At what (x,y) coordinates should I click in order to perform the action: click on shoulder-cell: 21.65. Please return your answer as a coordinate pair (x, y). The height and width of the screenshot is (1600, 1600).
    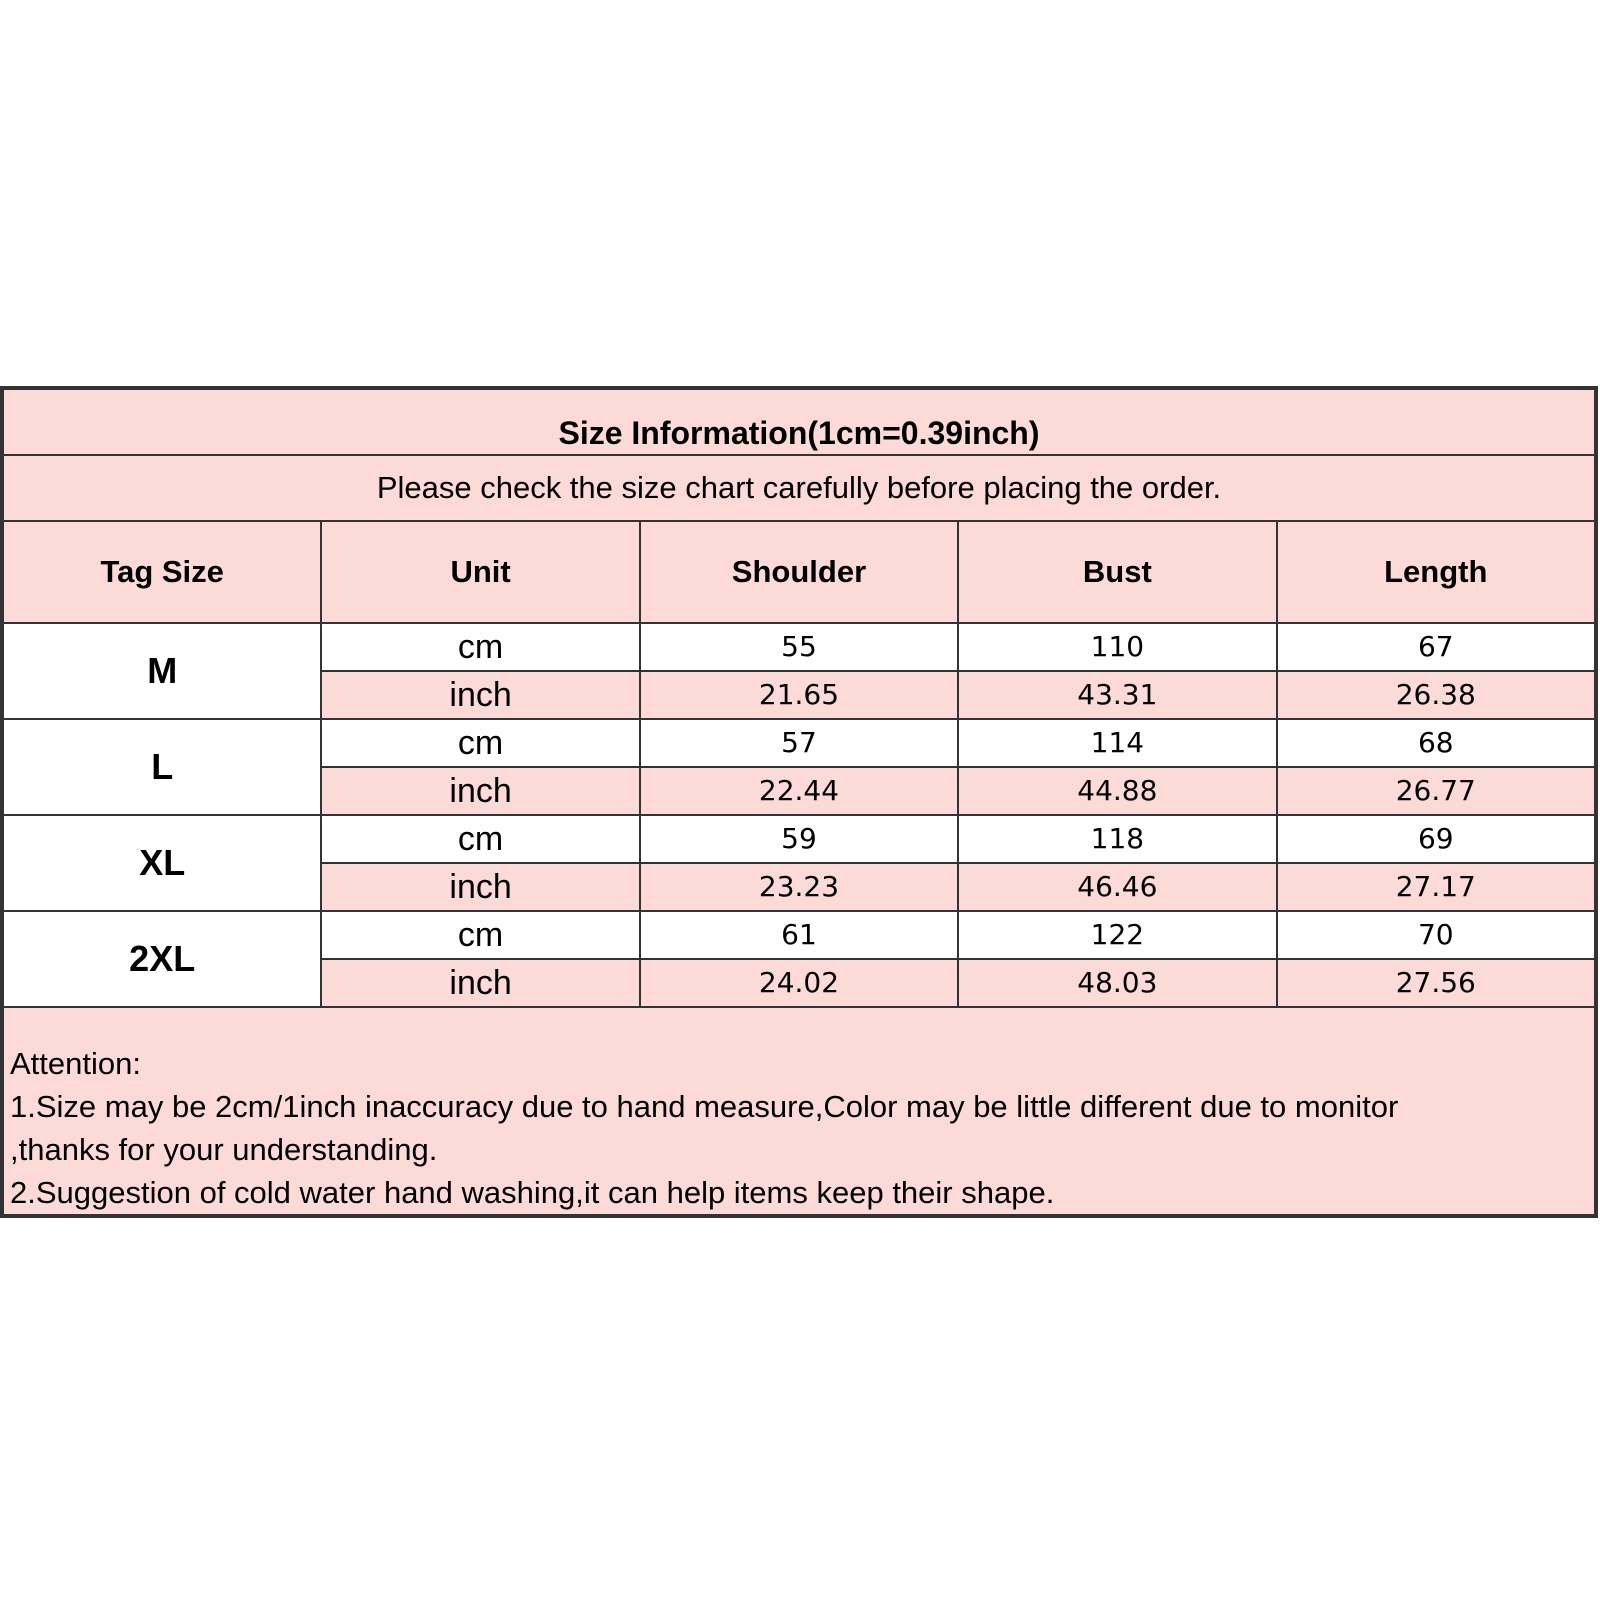
    Looking at the image, I should click on (799, 695).